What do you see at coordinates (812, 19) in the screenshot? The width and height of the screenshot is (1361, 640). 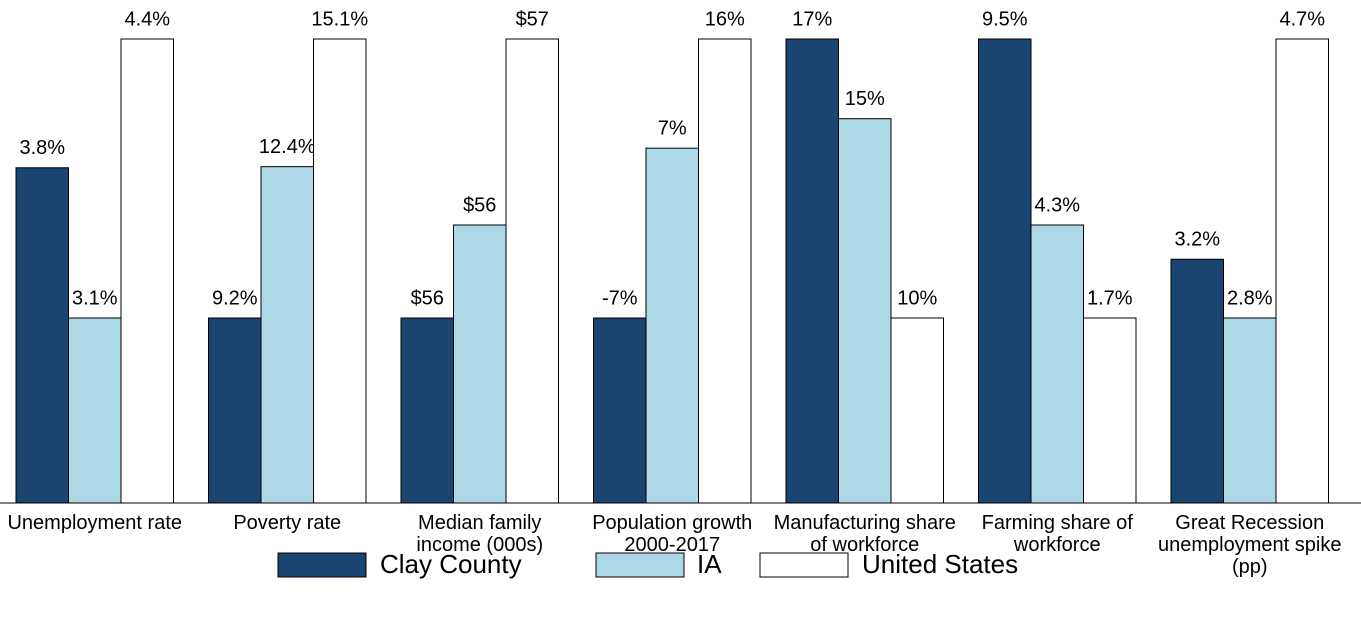 I see `value-label: 17%` at bounding box center [812, 19].